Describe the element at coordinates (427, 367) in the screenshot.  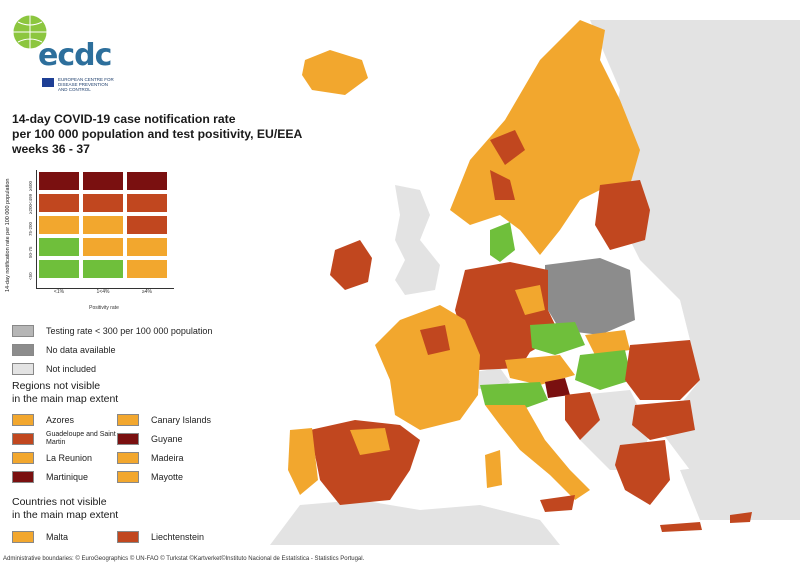
I see `map-france` at that location.